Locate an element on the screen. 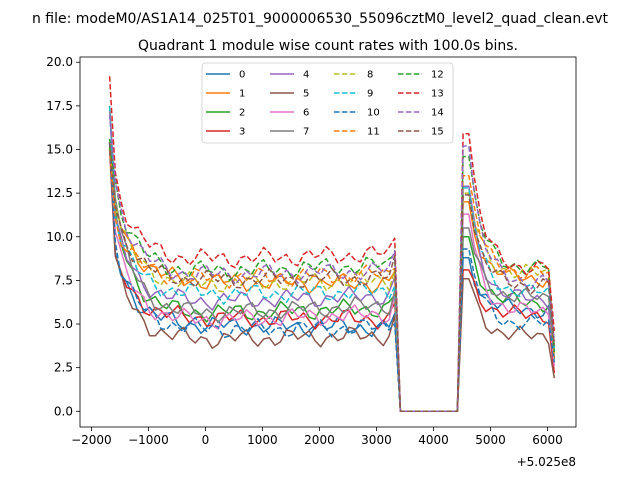  x-tick-label: 1000 is located at coordinates (262, 440).